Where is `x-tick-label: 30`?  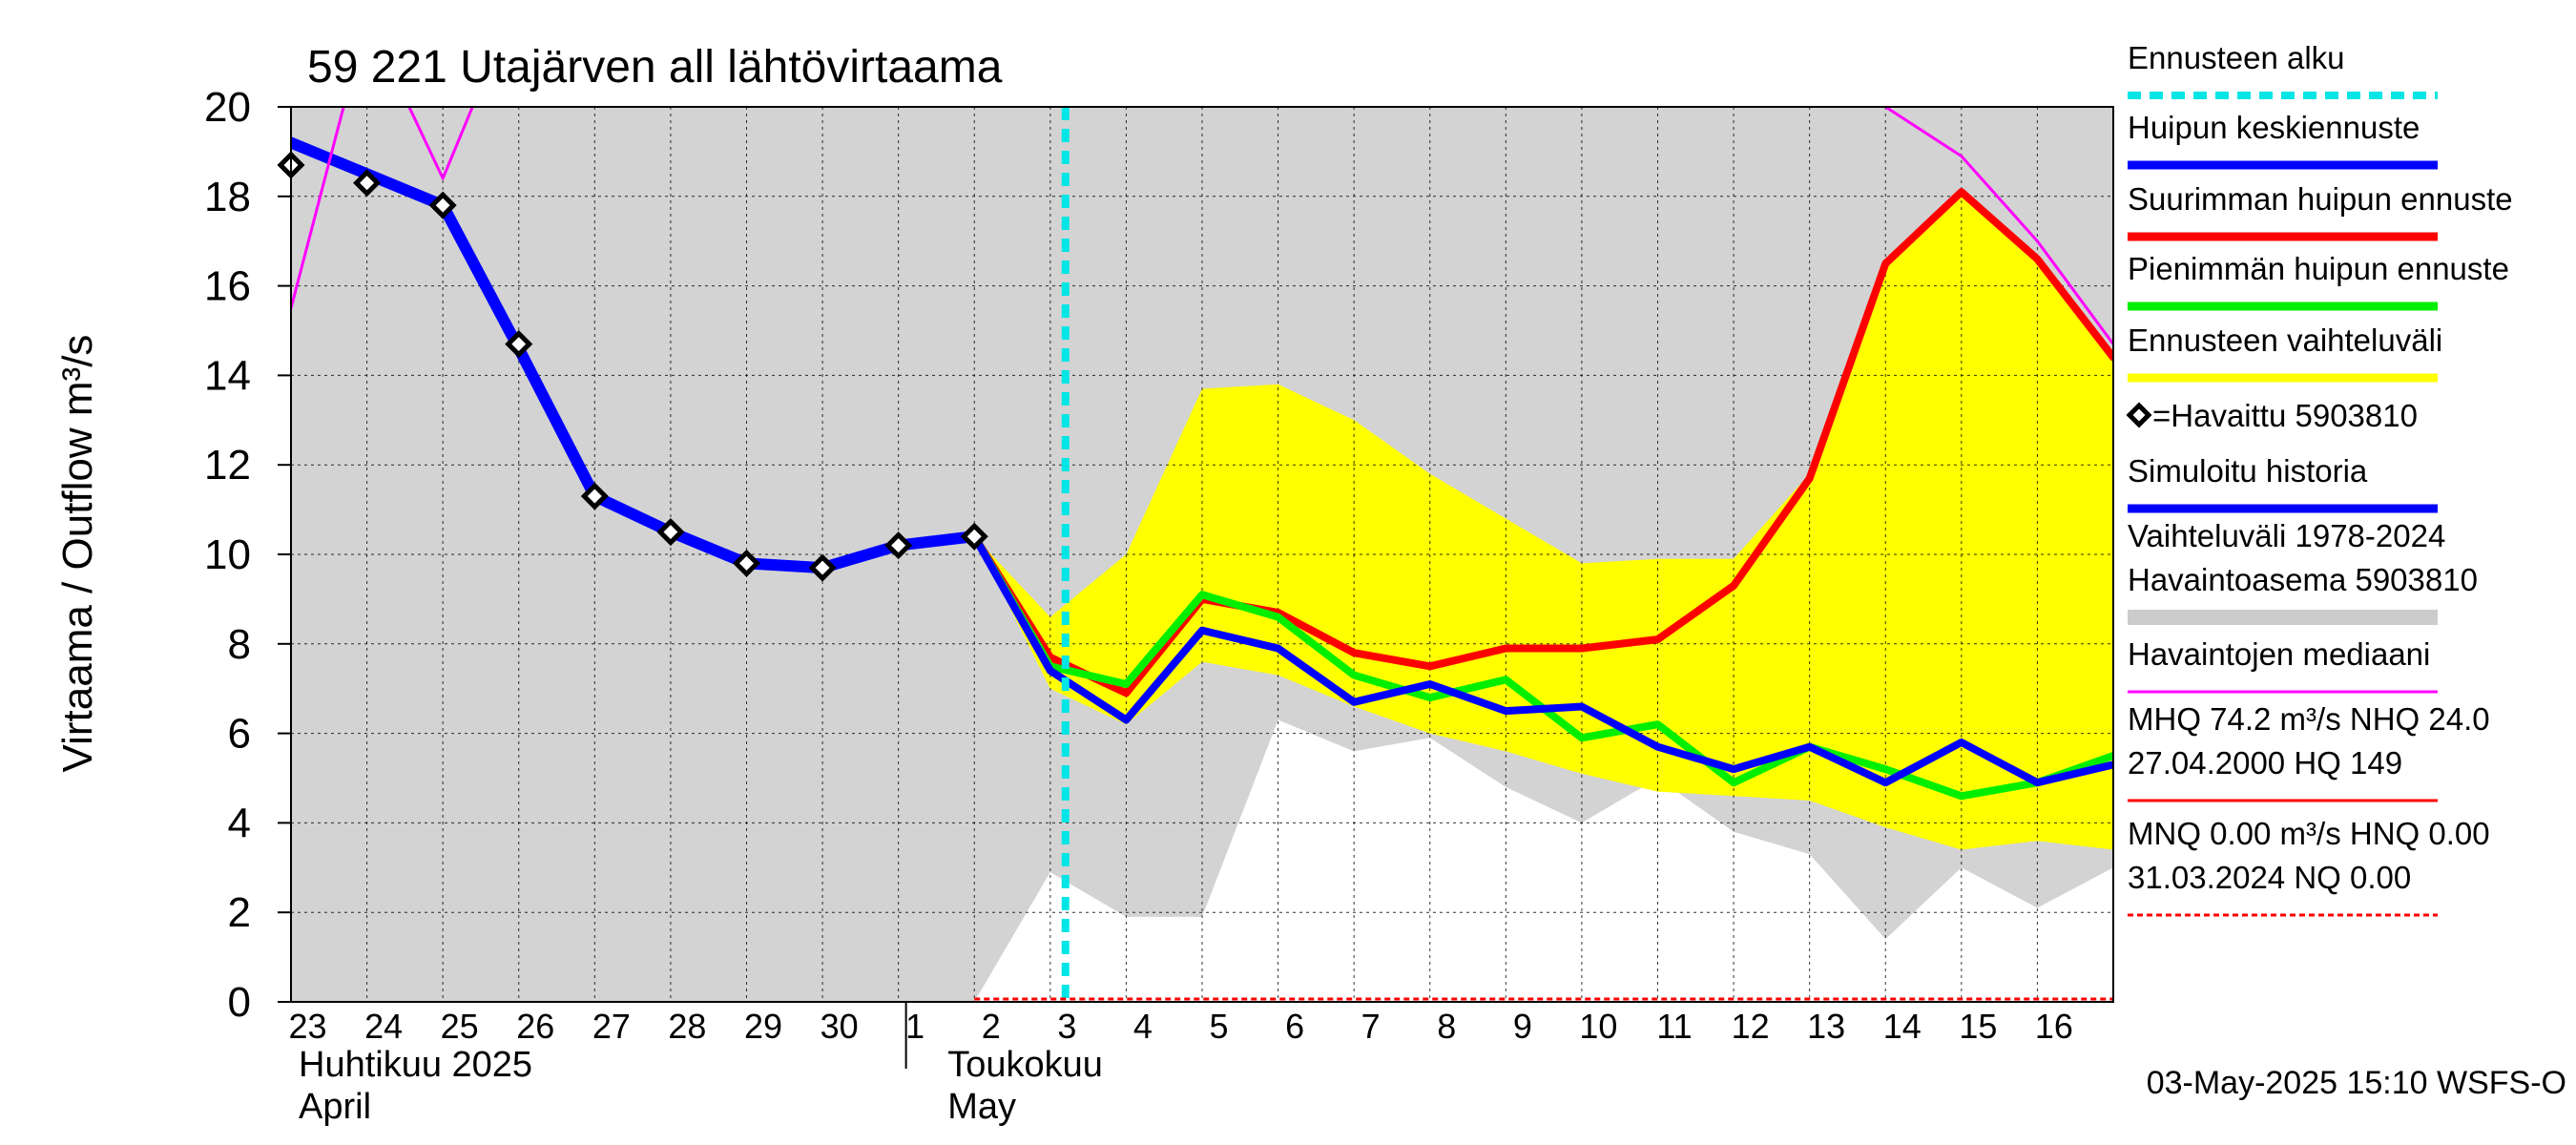
x-tick-label: 30 is located at coordinates (840, 1026).